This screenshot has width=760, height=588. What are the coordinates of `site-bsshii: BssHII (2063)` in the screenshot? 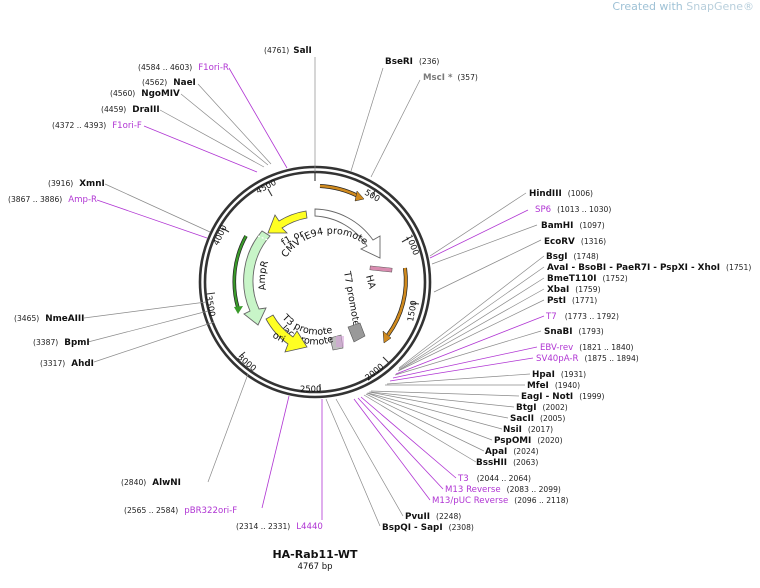 It's located at (507, 463).